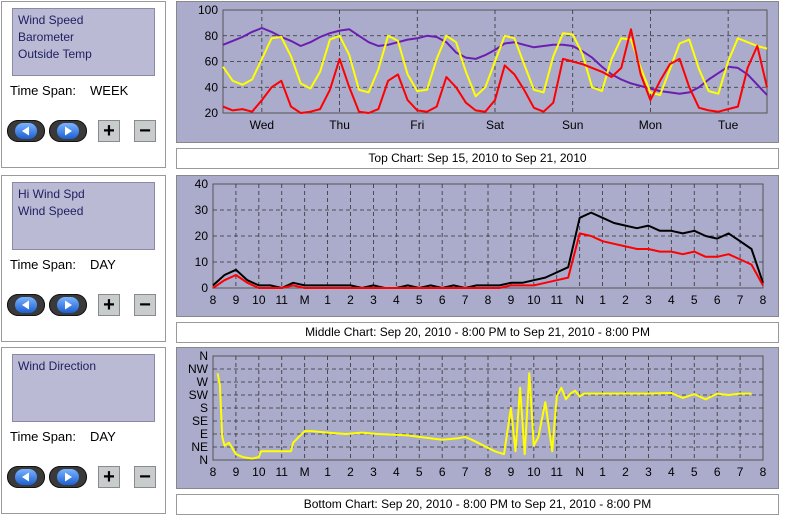 The image size is (786, 519). I want to click on series-item: Barometer, so click(46, 37).